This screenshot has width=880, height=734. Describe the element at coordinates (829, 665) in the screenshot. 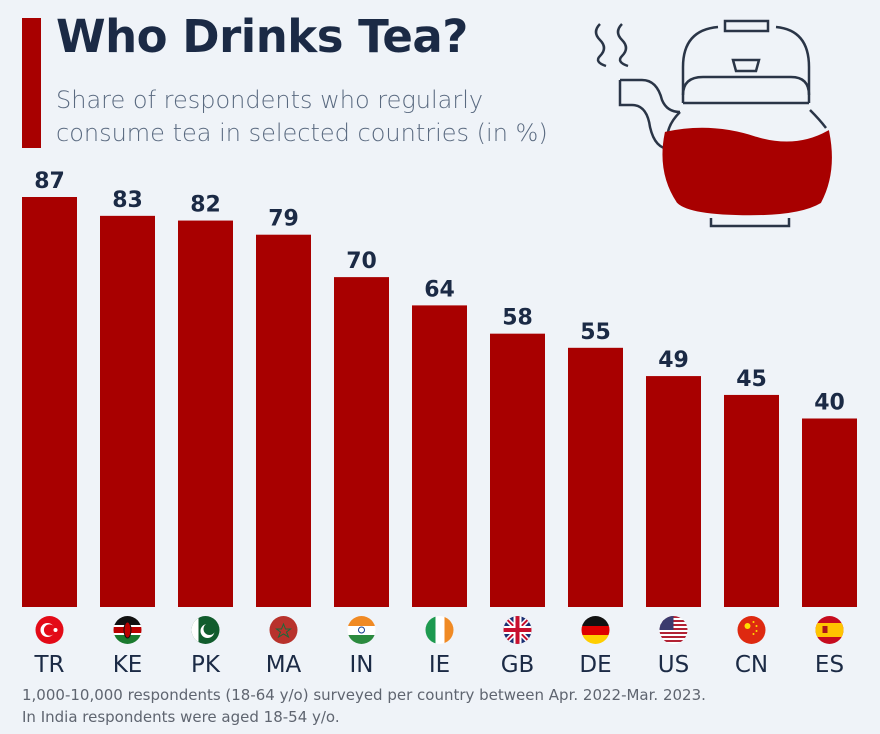

I see `tick-label-ES: ES` at that location.